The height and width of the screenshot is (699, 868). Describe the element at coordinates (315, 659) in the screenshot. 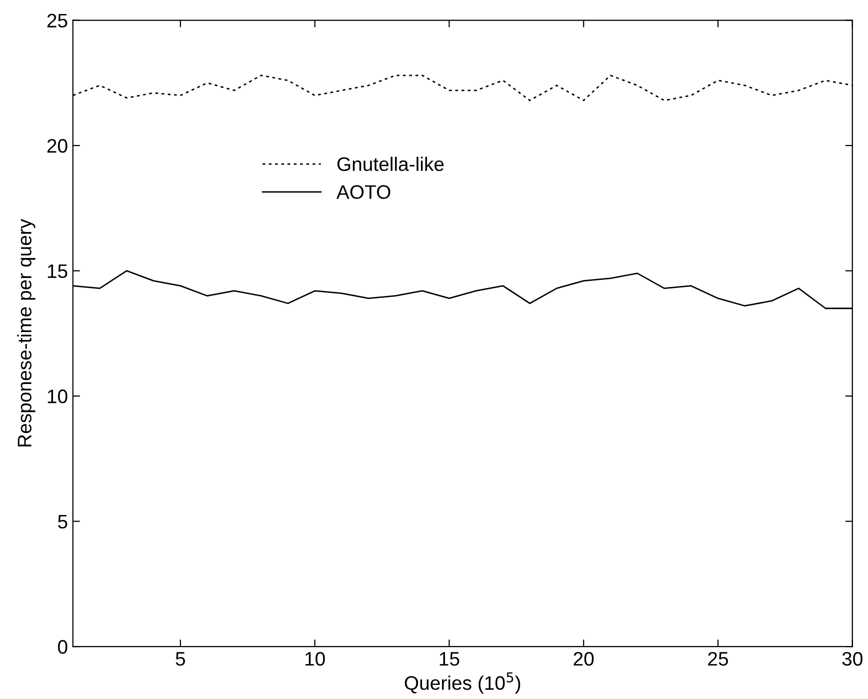

I see `x-tick-label: 10` at that location.